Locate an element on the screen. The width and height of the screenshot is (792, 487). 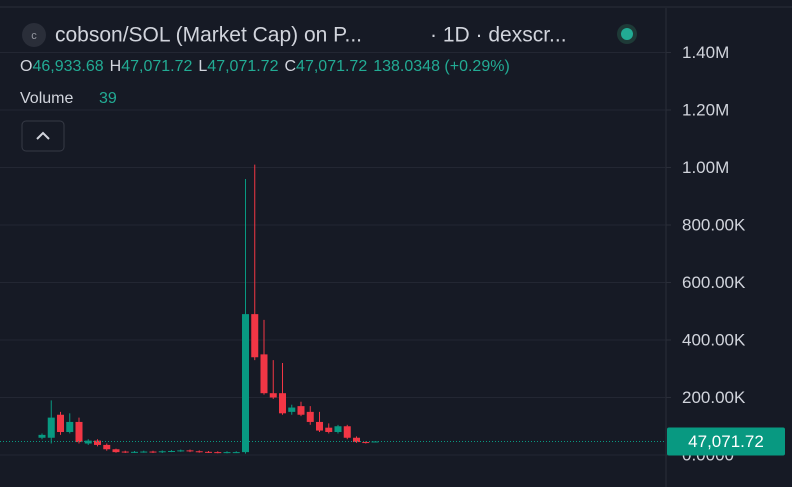
y-tick-label: 1.00M is located at coordinates (705, 167).